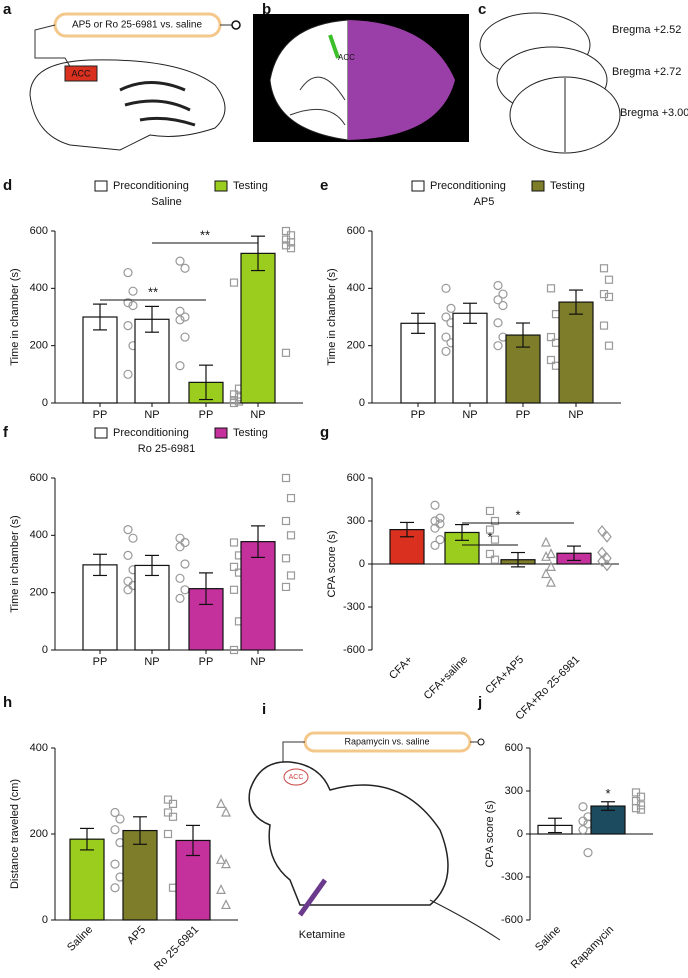 The image size is (688, 978). I want to click on panel-label: d, so click(7, 185).